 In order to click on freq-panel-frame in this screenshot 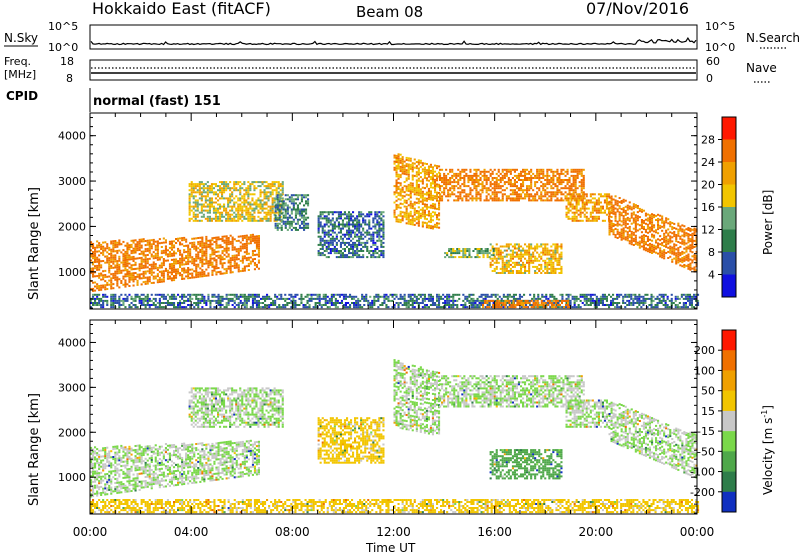, I will do `click(393, 70)`.